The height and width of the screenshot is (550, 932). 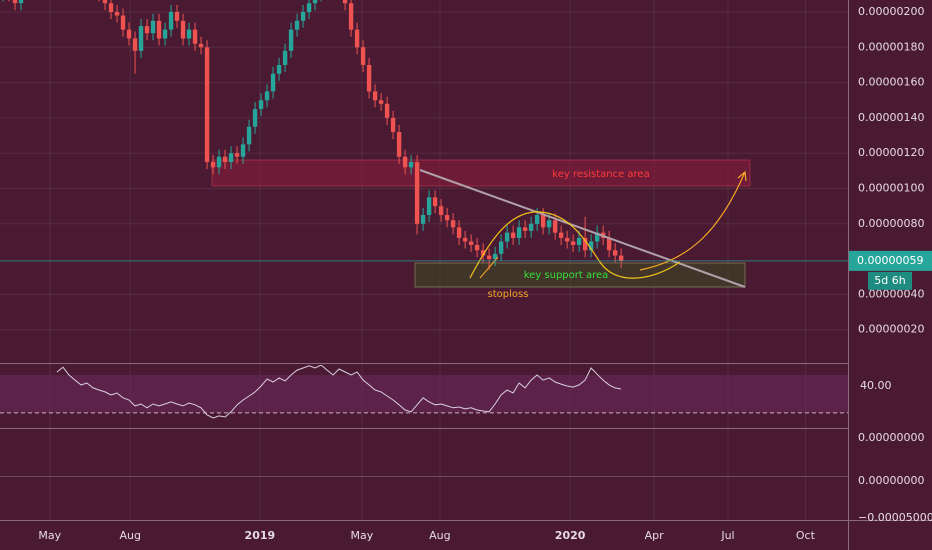 I want to click on x-tick-label: Oct, so click(x=806, y=535).